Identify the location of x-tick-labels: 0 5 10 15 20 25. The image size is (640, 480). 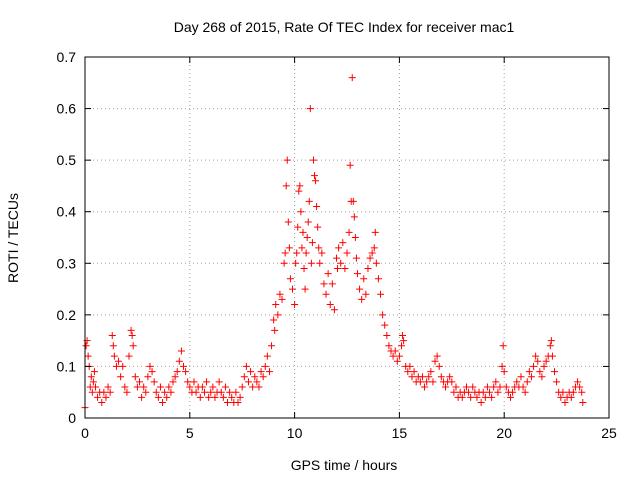
(349, 433).